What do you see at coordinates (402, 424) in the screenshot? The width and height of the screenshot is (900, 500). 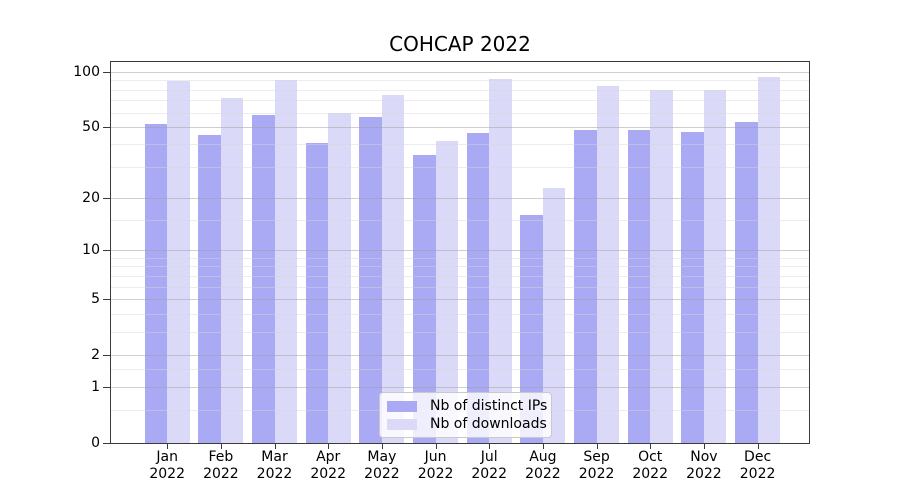 I see `legend-swatch-downloads` at bounding box center [402, 424].